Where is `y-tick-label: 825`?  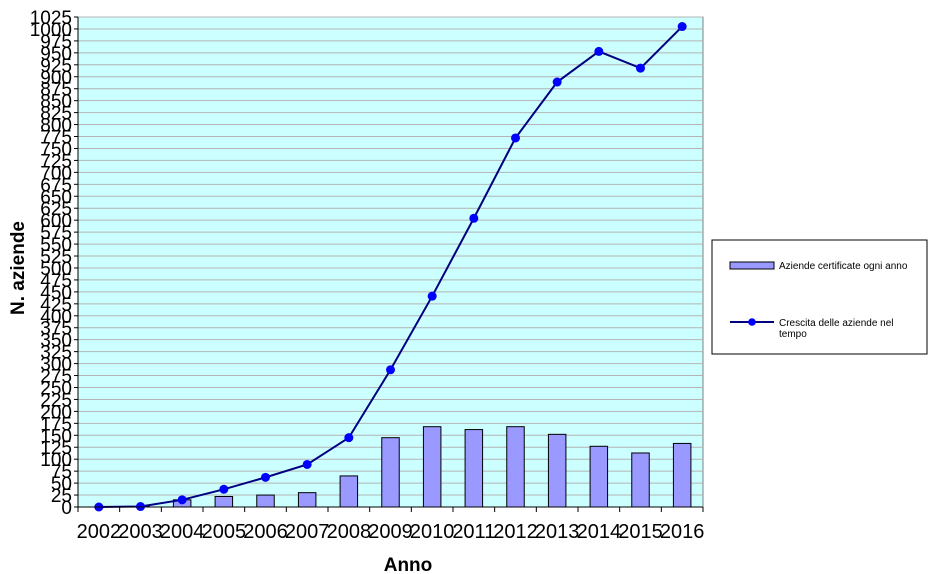 y-tick-label: 825 is located at coordinates (56, 114).